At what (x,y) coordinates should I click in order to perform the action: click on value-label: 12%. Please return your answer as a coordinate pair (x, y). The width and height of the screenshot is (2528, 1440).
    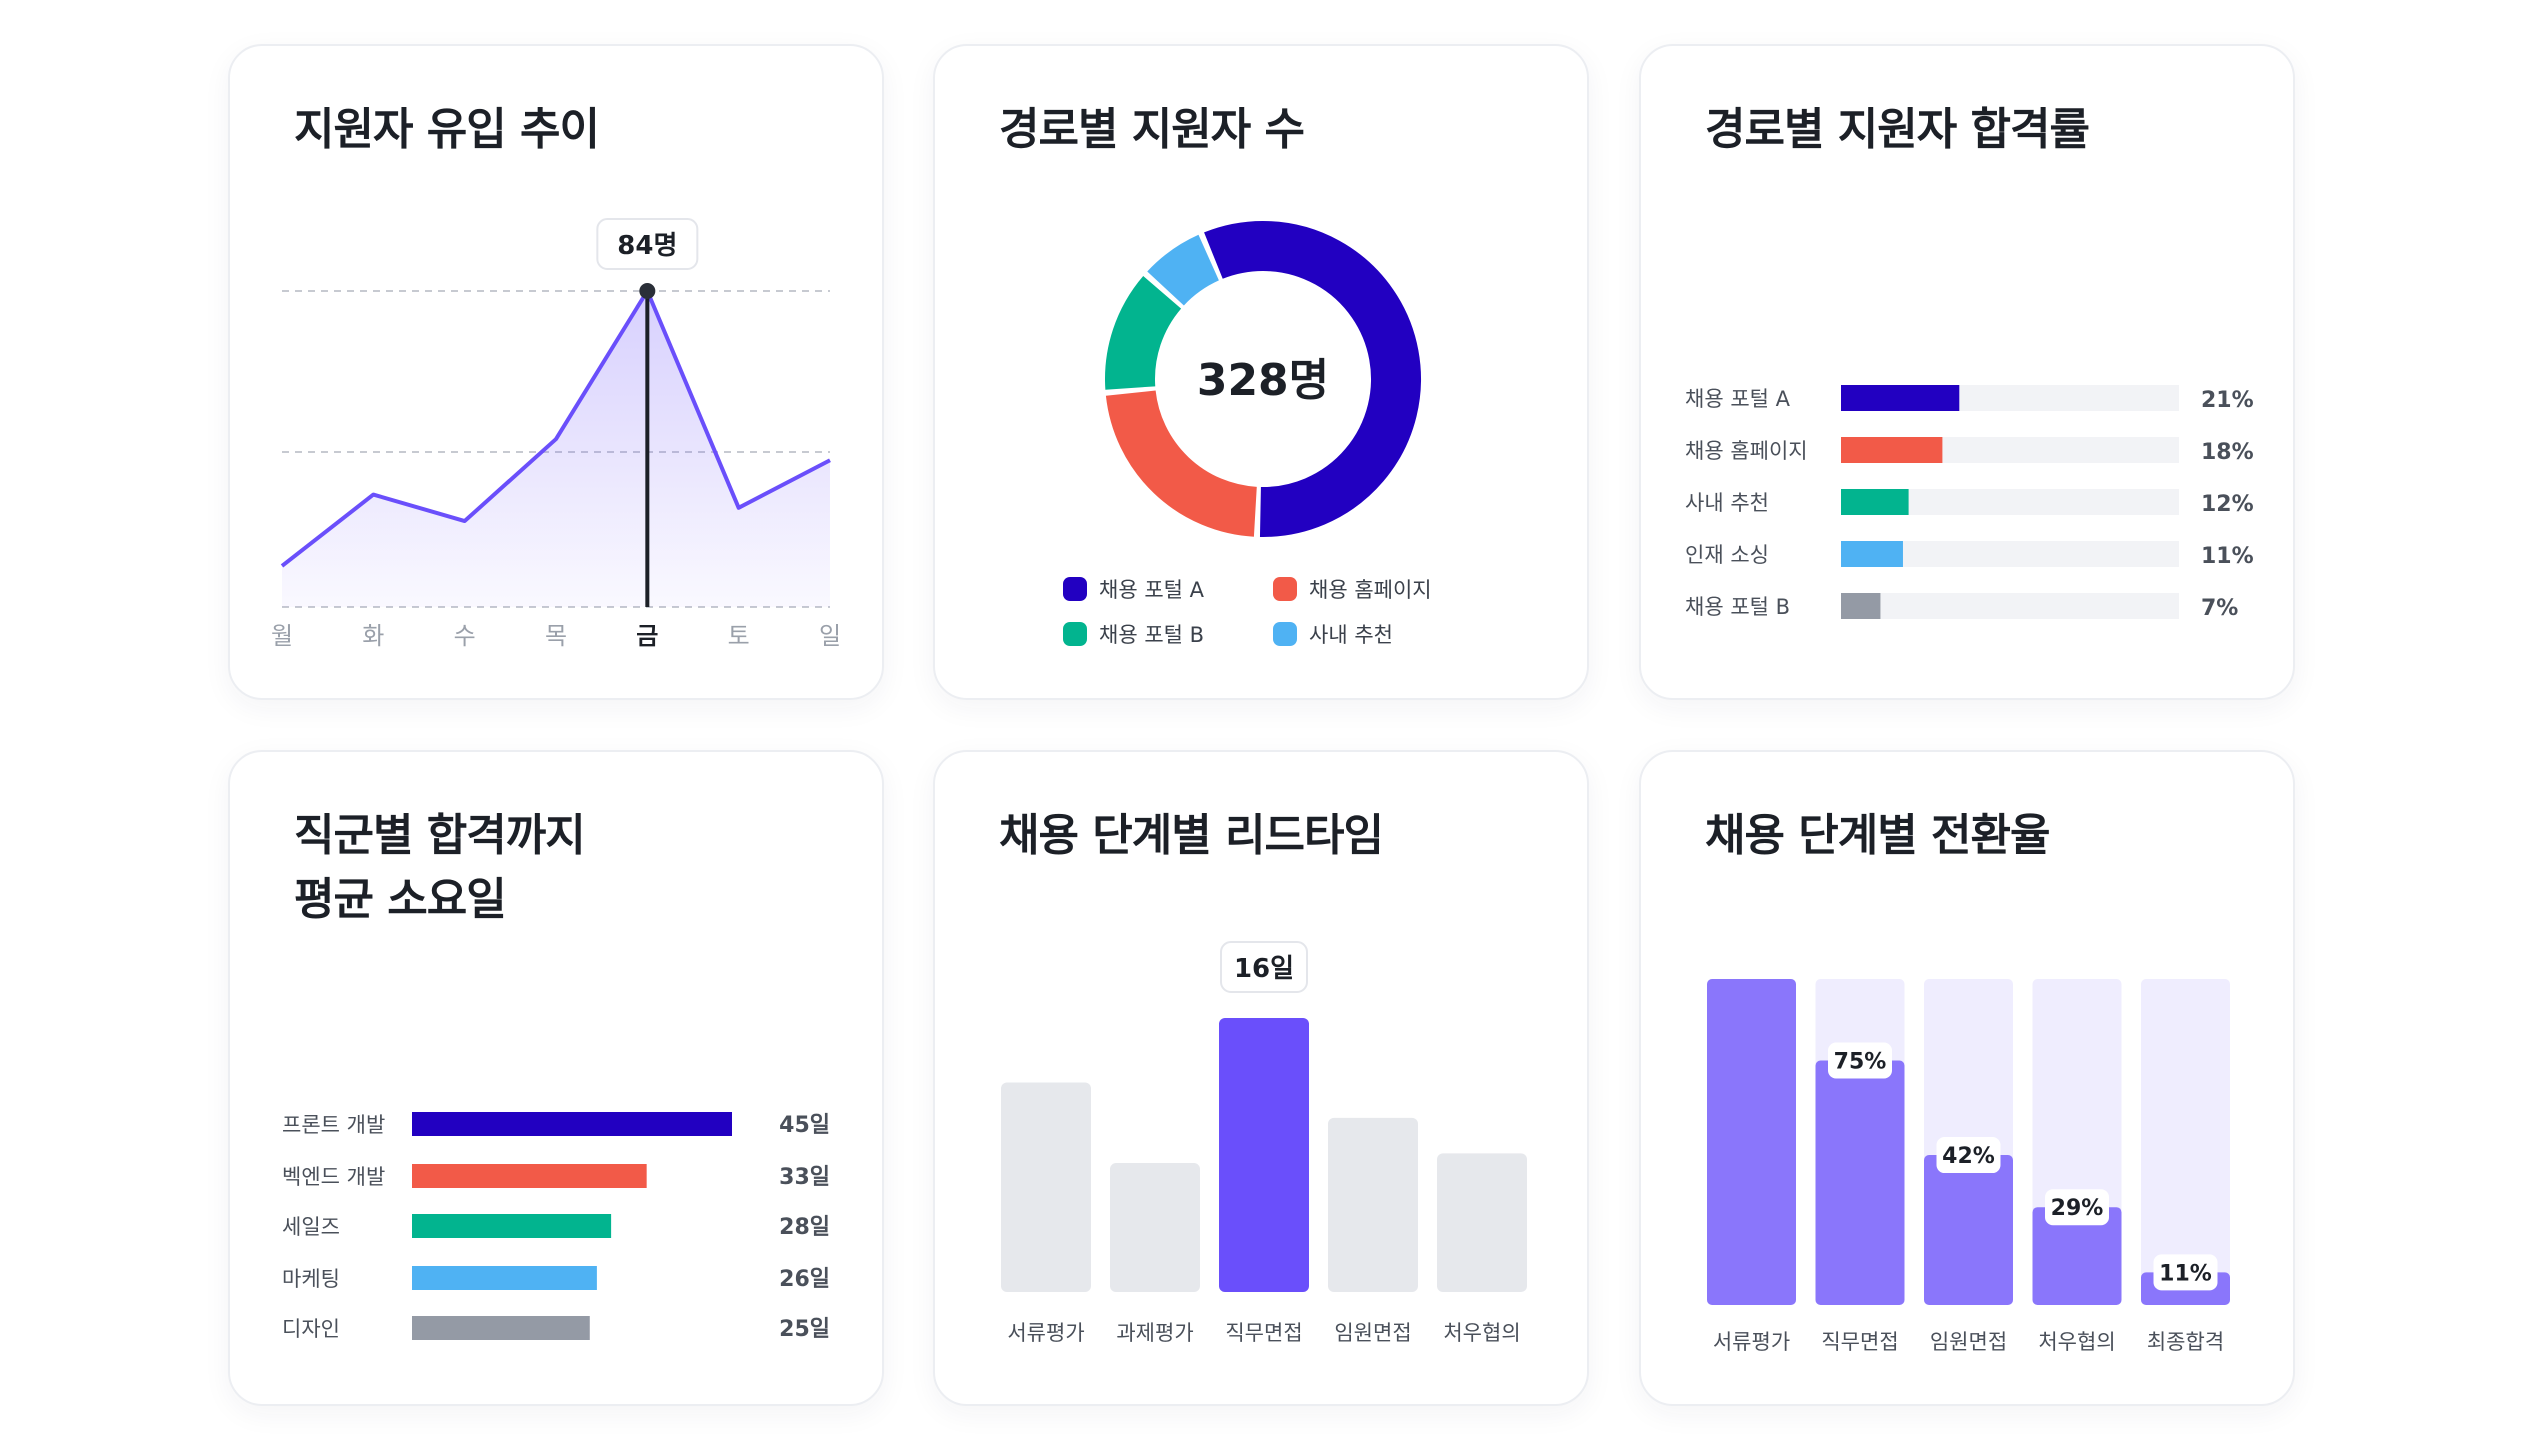
    Looking at the image, I should click on (2227, 504).